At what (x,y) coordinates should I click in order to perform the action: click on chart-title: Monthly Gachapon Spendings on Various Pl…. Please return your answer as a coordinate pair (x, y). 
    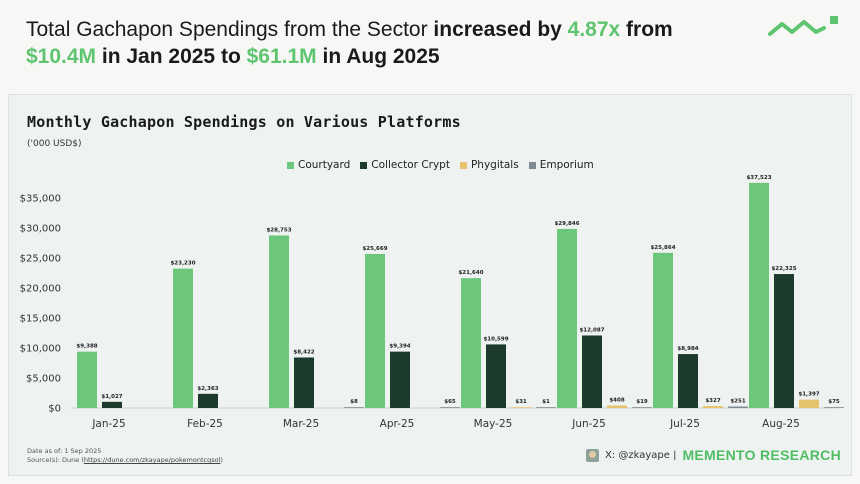
    Looking at the image, I should click on (244, 122).